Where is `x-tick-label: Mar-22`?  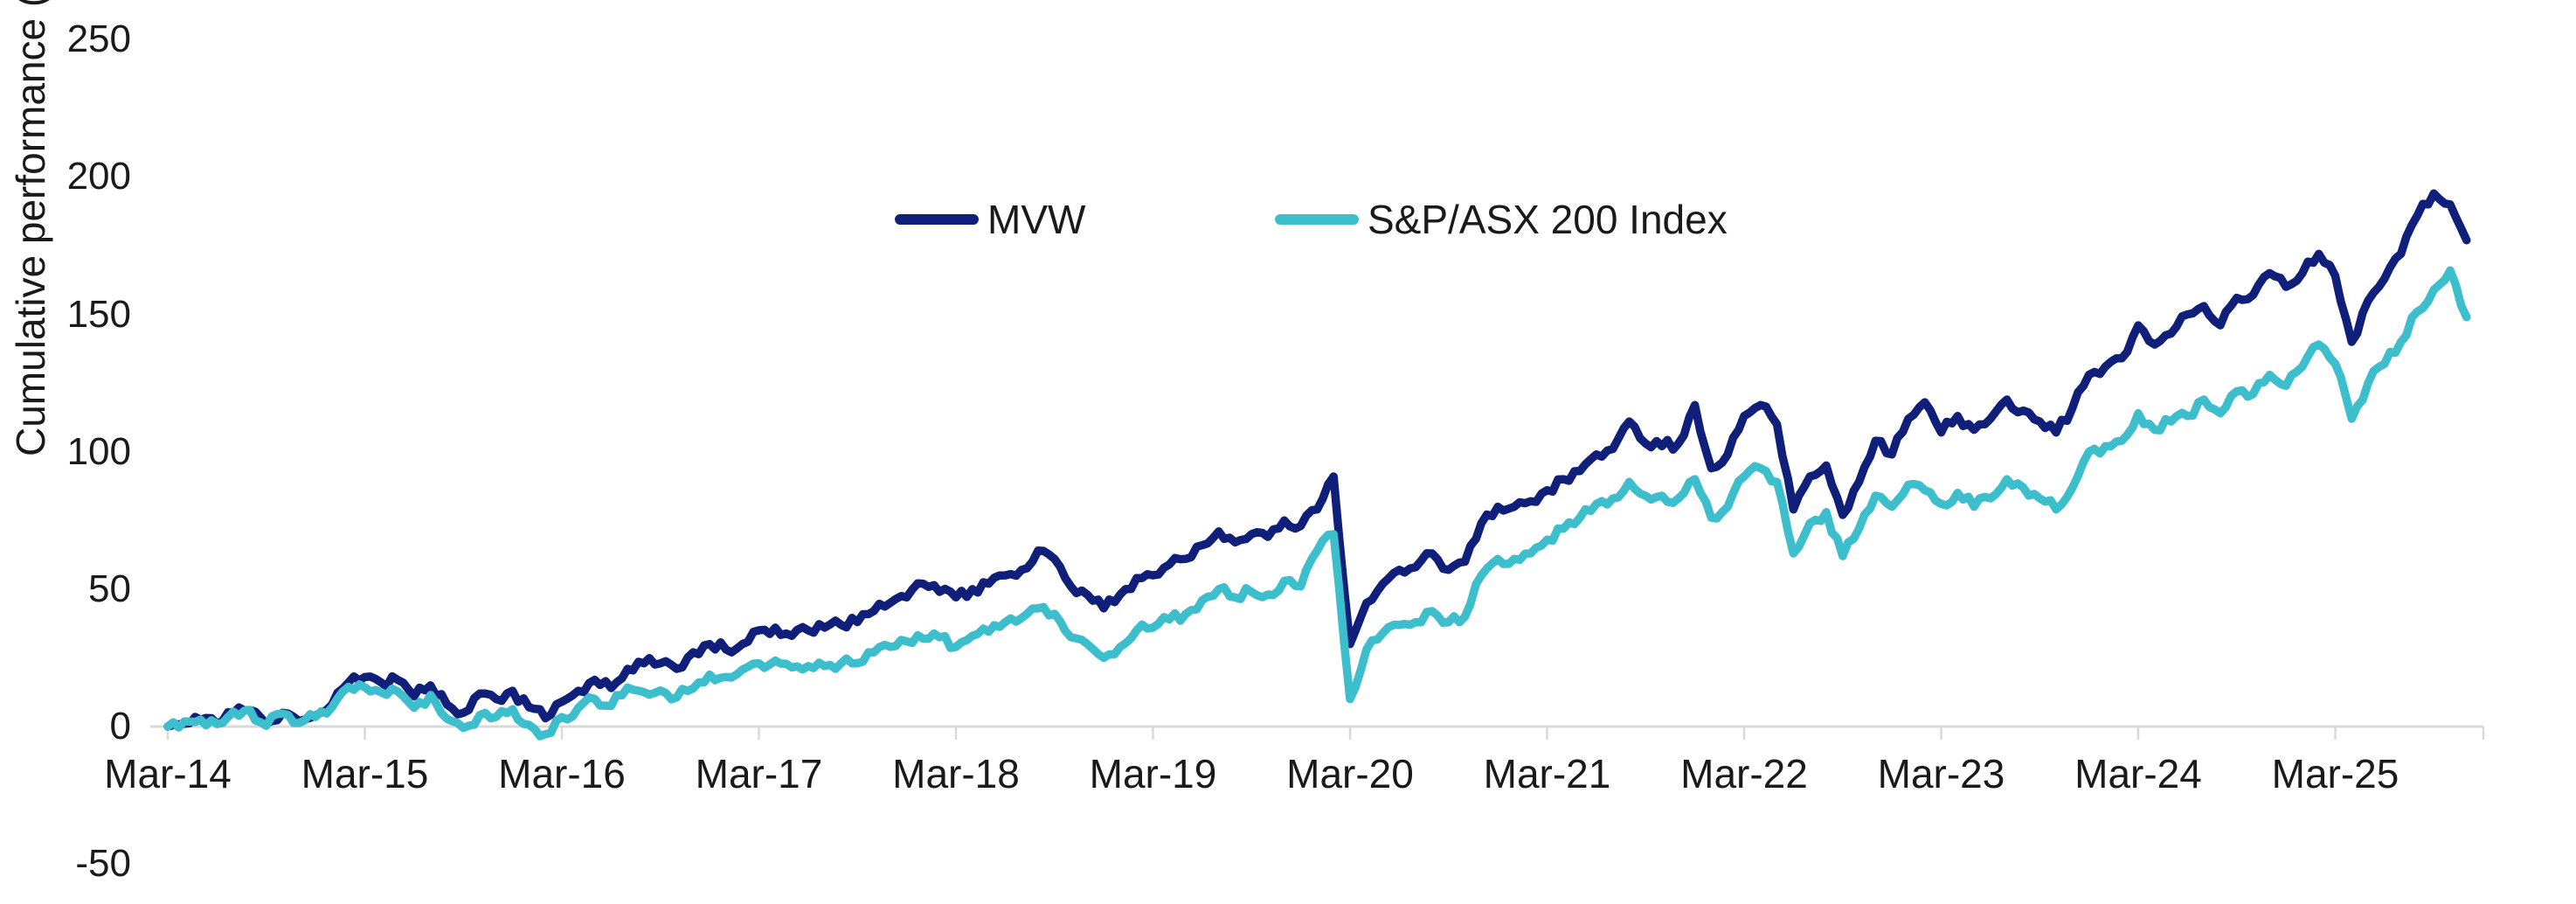 x-tick-label: Mar-22 is located at coordinates (1744, 773).